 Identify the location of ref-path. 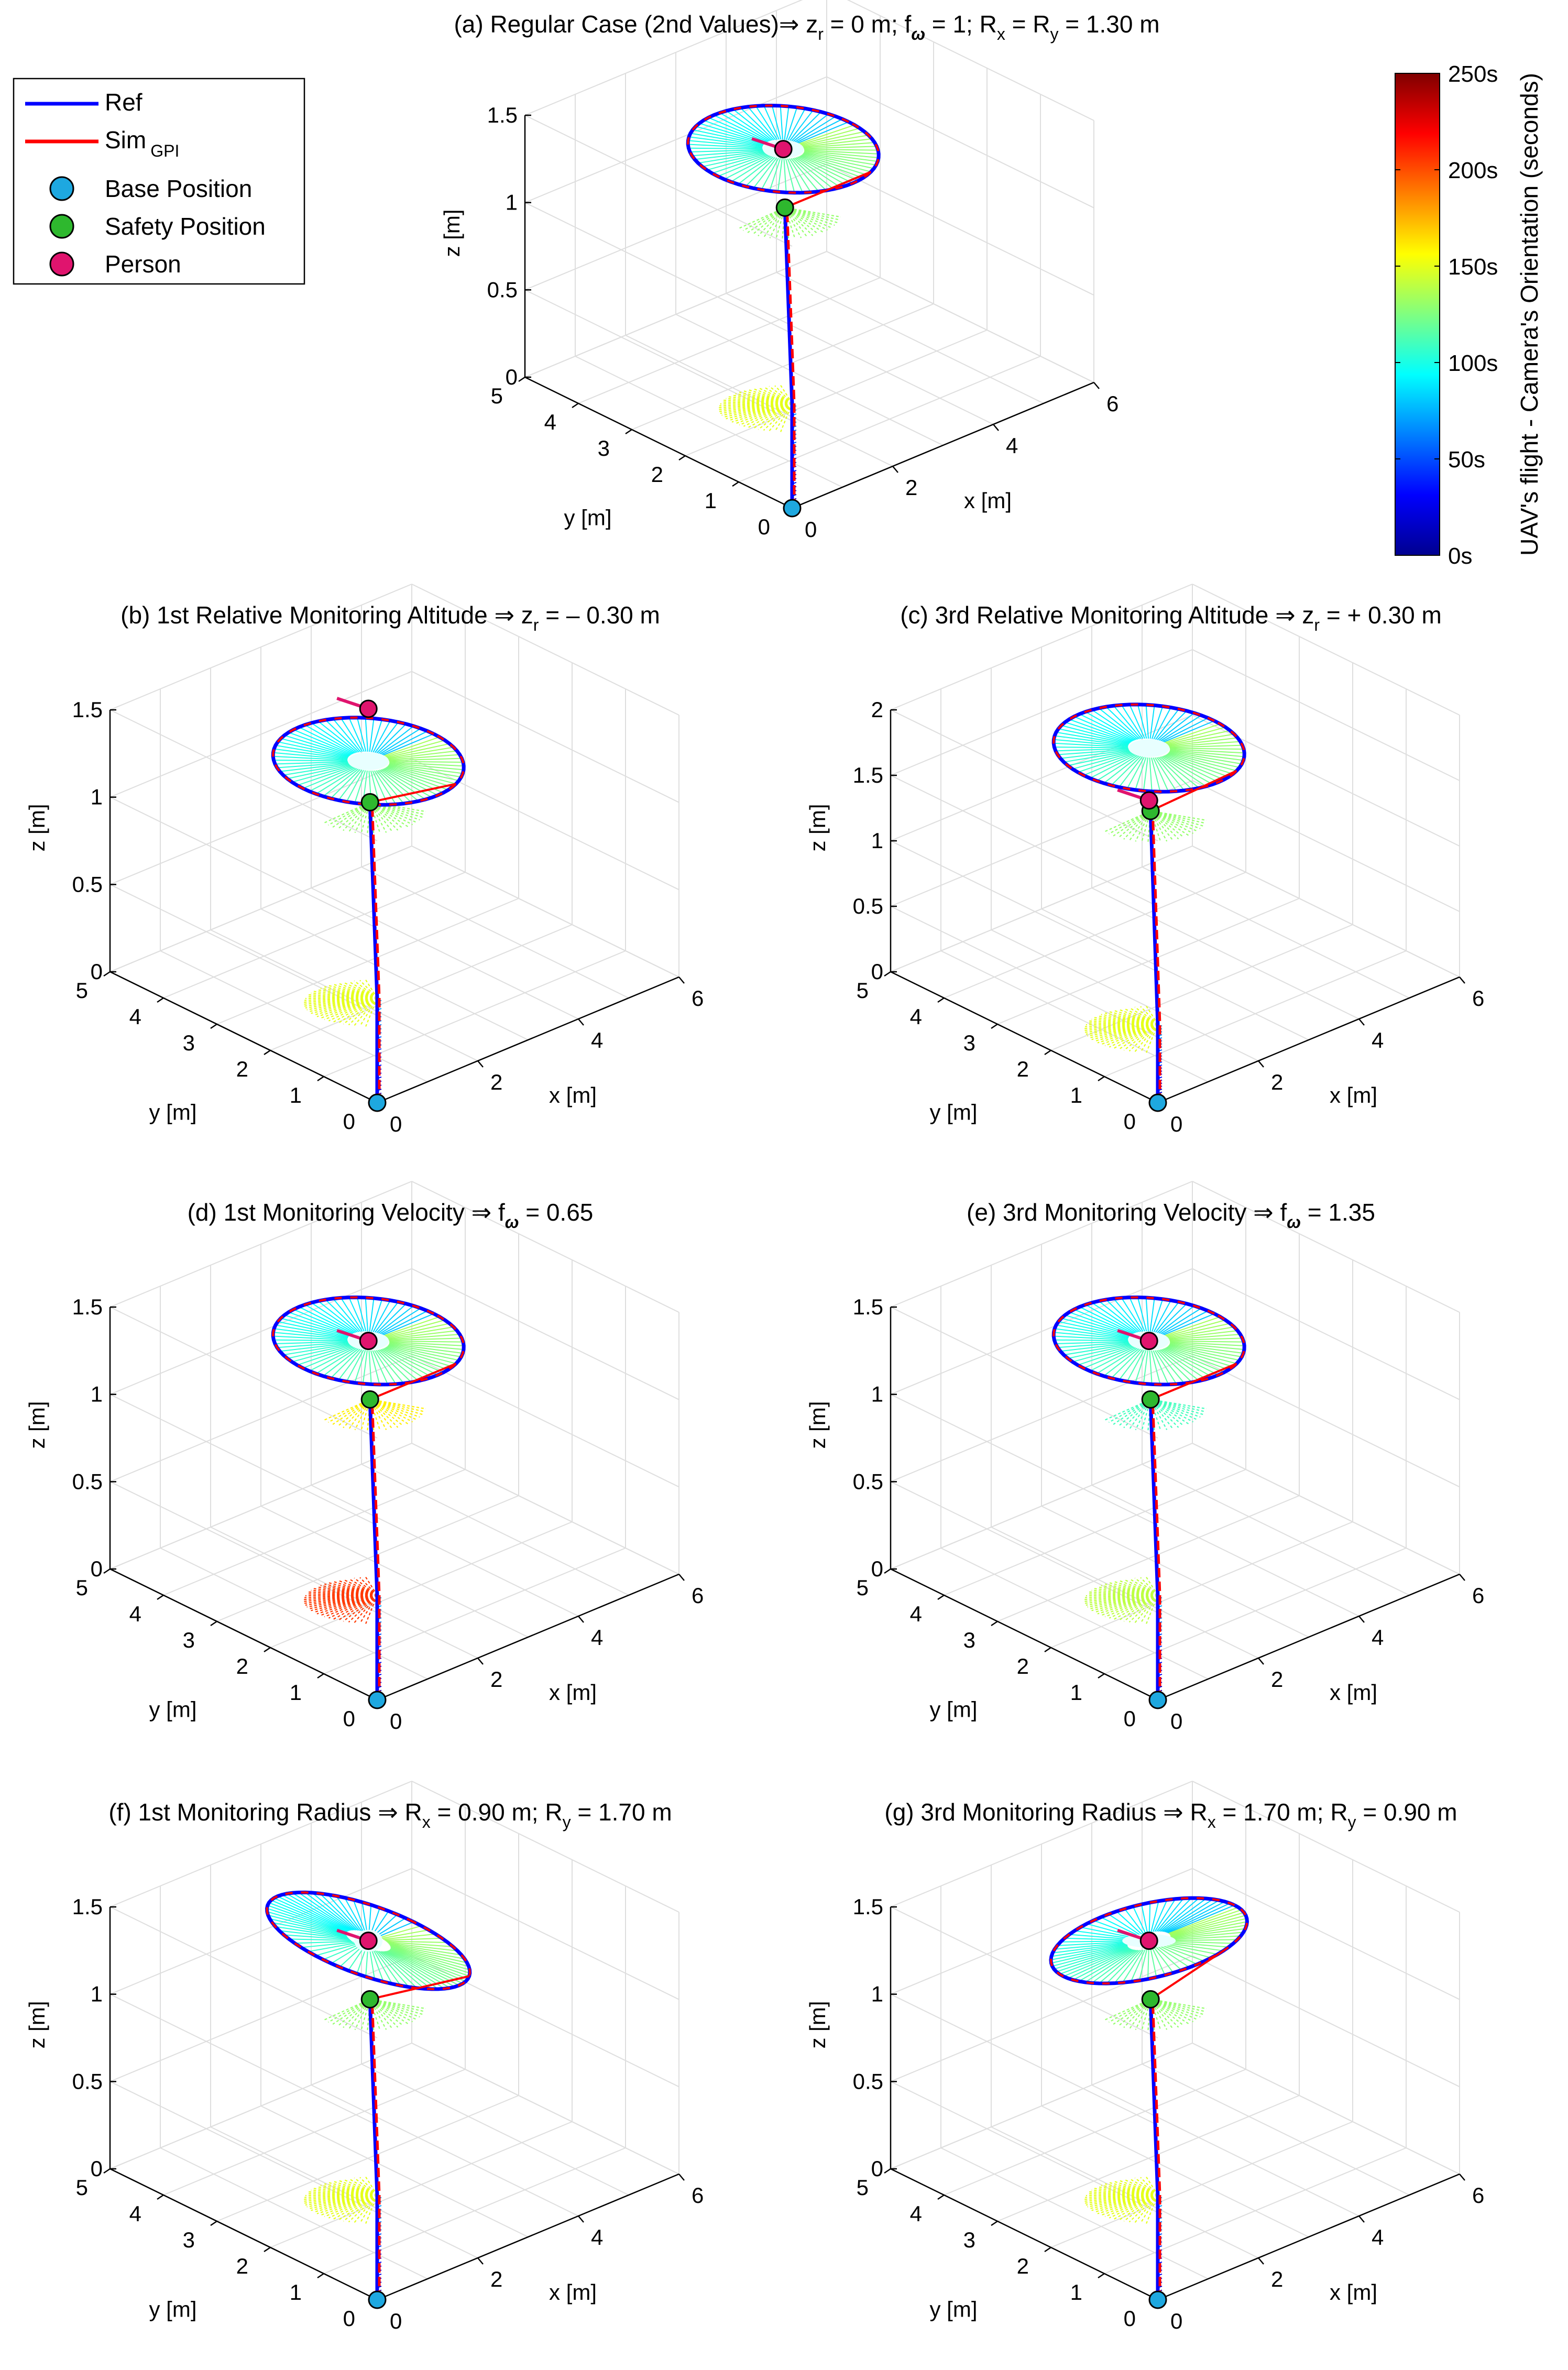
(374, 952).